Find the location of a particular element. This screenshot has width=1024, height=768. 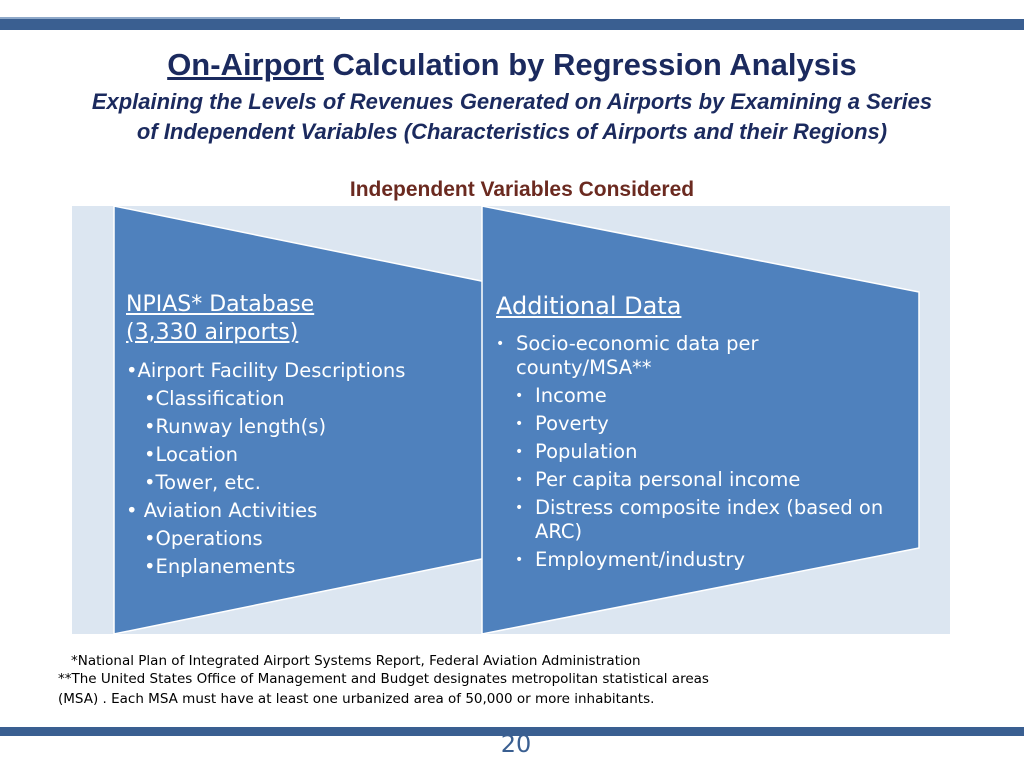

list-item: • Poverty is located at coordinates (562, 423).